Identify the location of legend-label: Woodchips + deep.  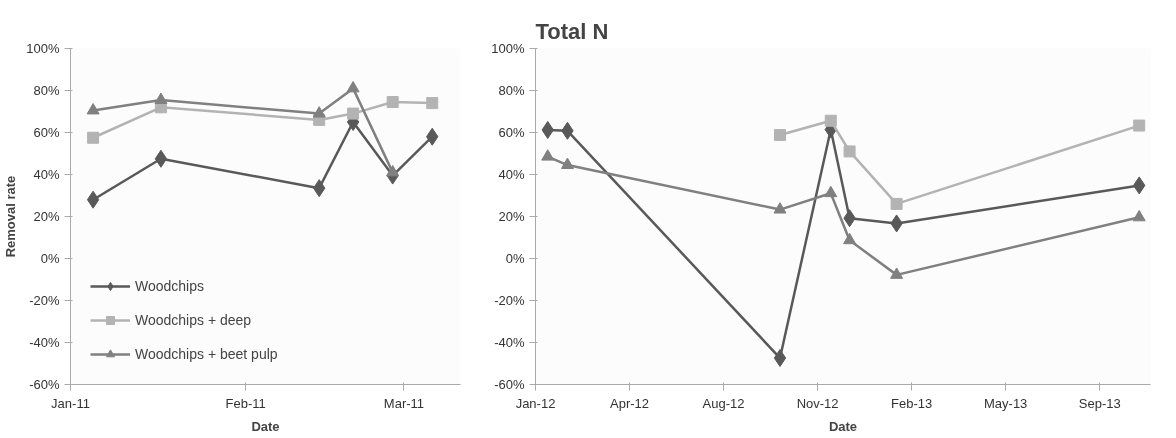
(193, 320).